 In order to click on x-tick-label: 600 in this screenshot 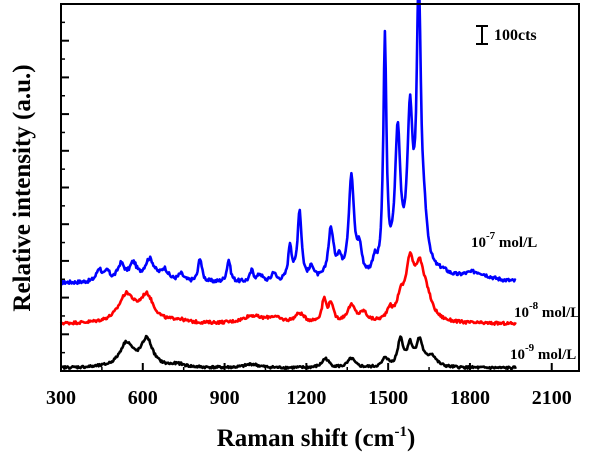, I will do `click(143, 398)`.